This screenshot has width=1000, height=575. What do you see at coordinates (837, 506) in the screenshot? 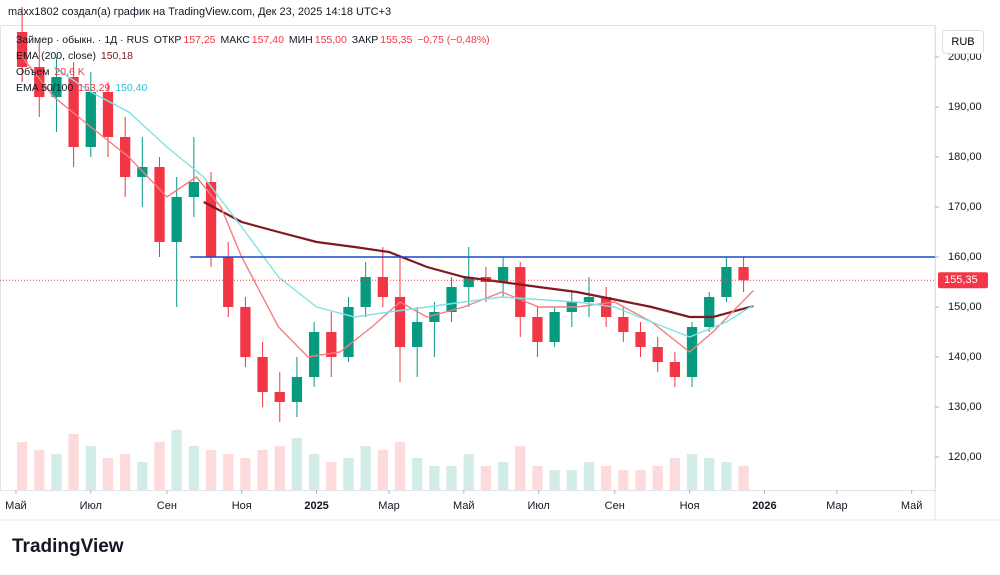
I see `x-tick-label: Мар` at bounding box center [837, 506].